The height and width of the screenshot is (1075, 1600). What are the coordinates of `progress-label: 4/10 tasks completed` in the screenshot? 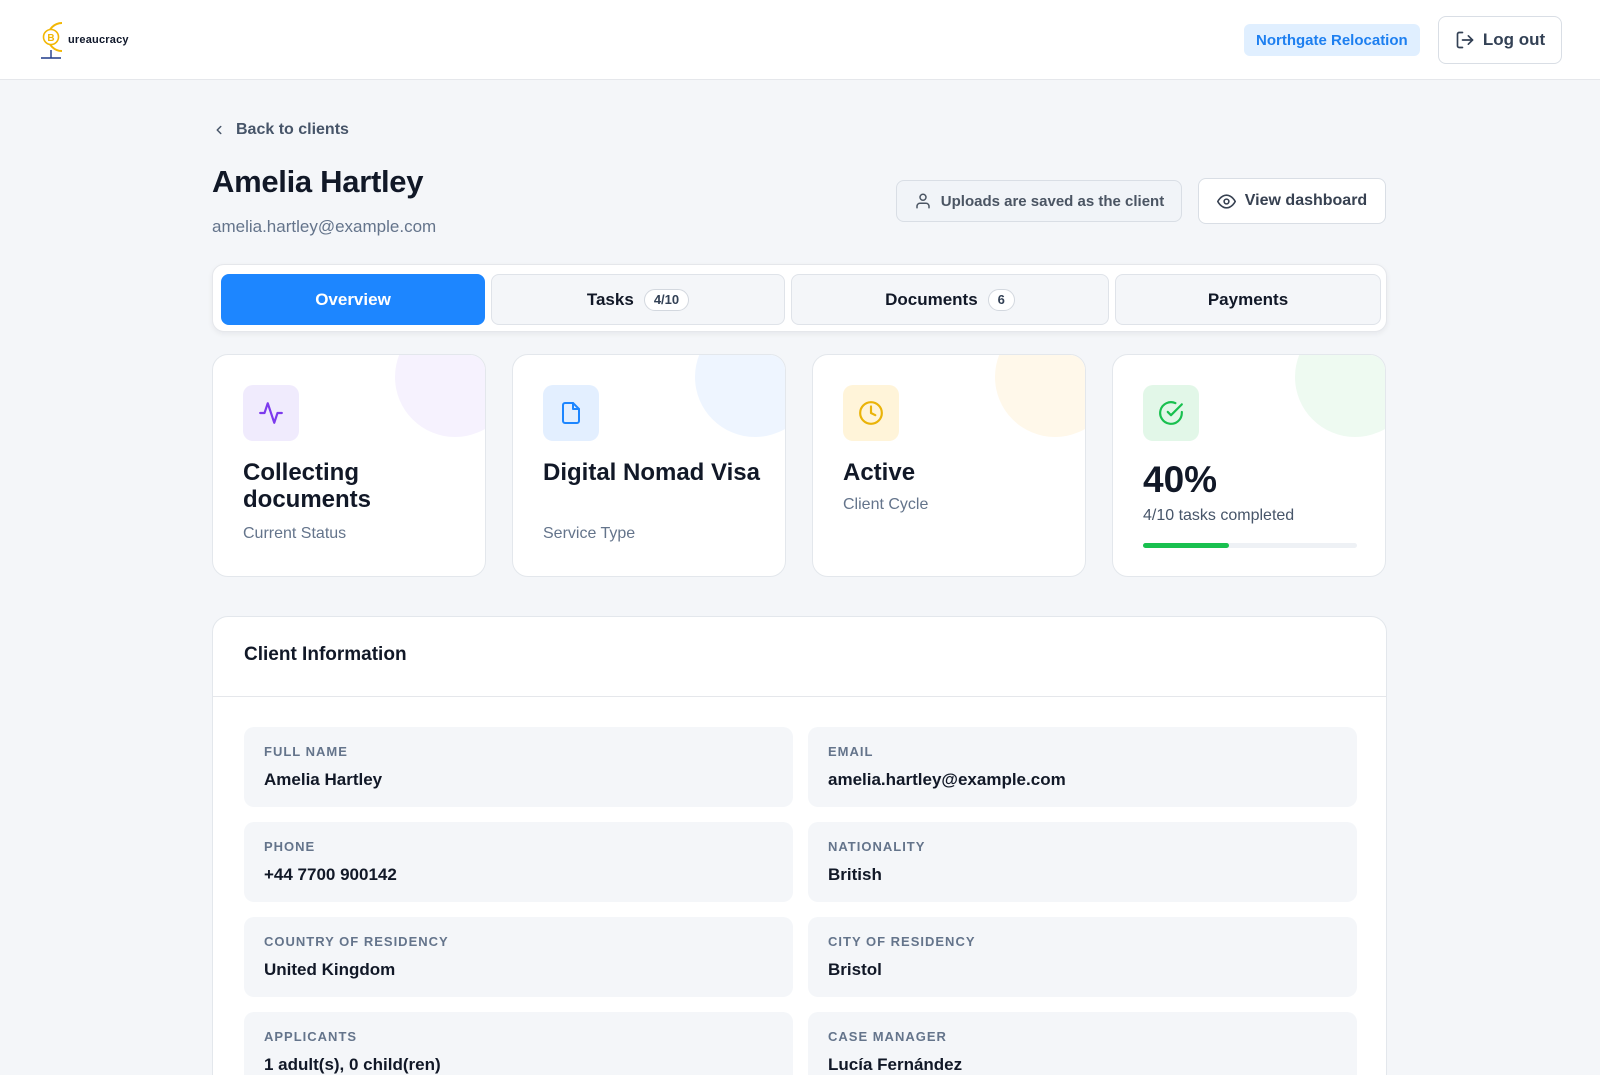 It's located at (1219, 515).